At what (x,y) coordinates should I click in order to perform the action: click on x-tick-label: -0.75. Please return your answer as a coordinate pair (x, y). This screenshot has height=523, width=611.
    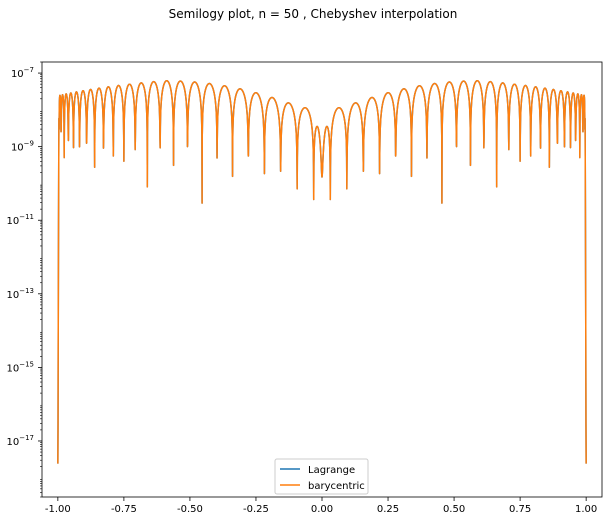
    Looking at the image, I should click on (124, 509).